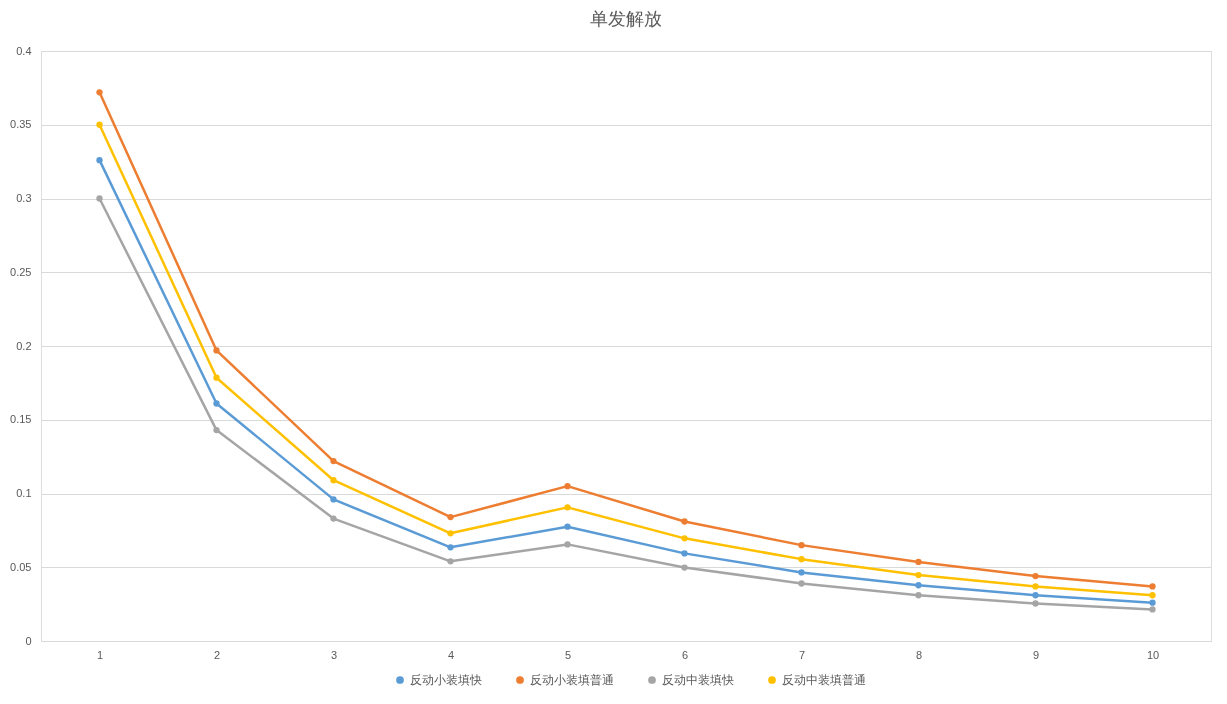  What do you see at coordinates (698, 680) in the screenshot?
I see `legend-label: 反动中装填快` at bounding box center [698, 680].